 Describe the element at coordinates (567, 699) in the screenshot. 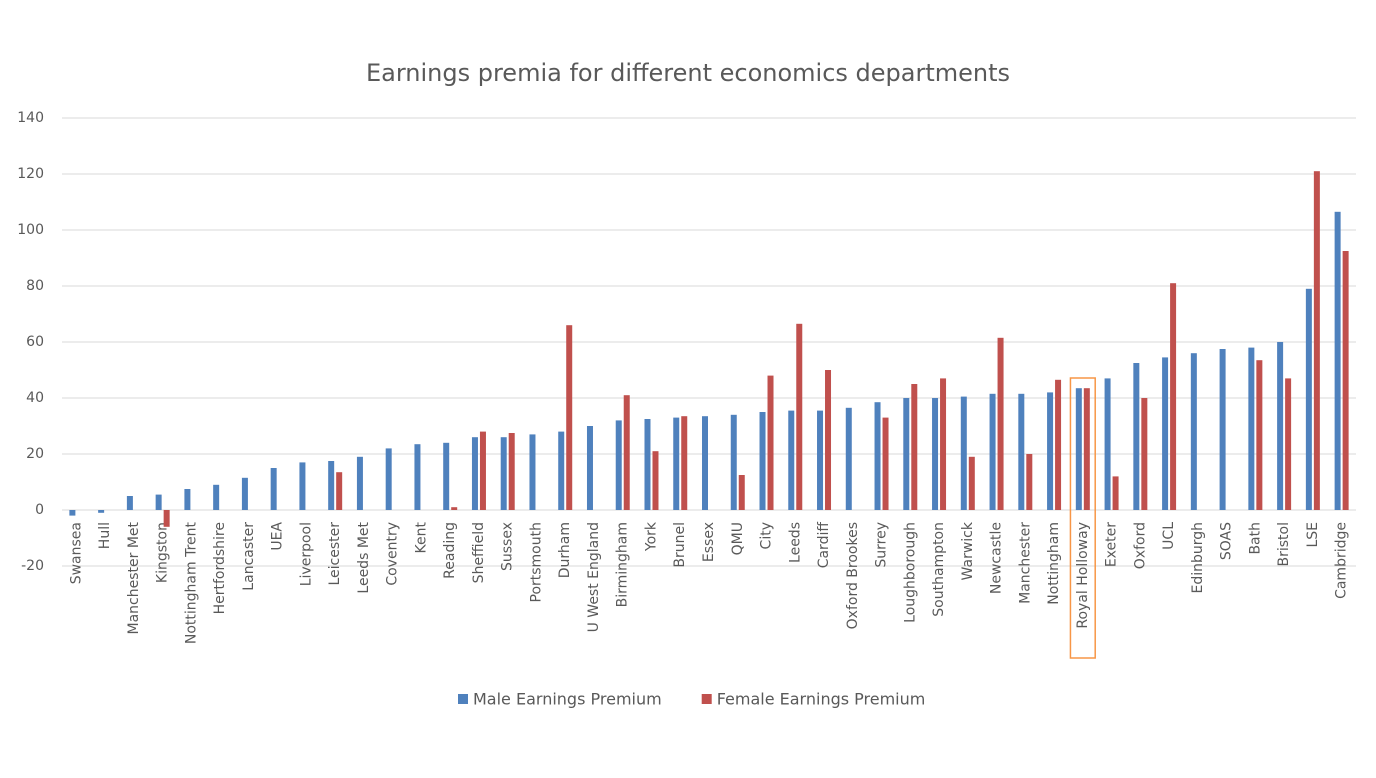

I see `legend-label: Male Earnings Premium` at that location.